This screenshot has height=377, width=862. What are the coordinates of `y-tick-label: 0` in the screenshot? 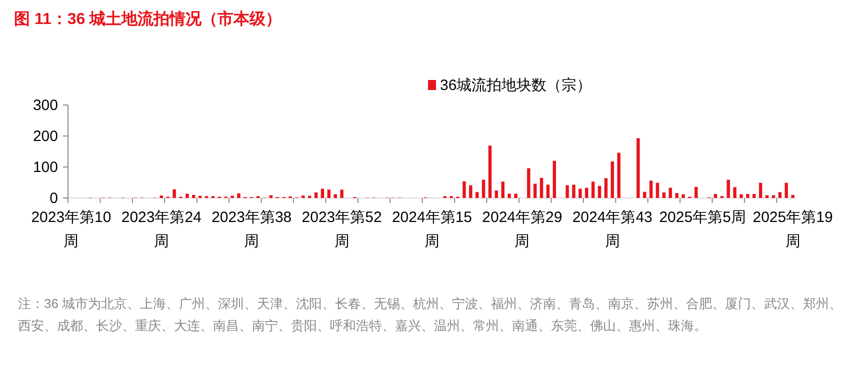 It's located at (54, 198).